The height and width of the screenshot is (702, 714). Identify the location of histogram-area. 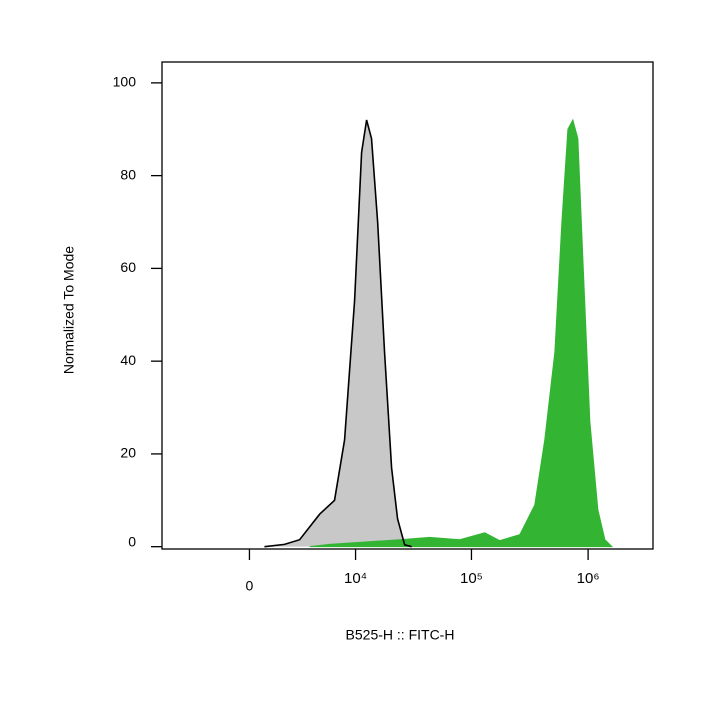
(338, 333).